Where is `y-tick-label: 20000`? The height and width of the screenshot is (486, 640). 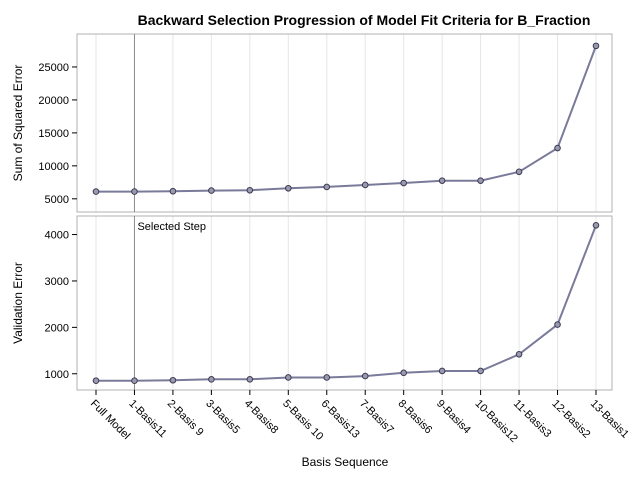
y-tick-label: 20000 is located at coordinates (53, 101).